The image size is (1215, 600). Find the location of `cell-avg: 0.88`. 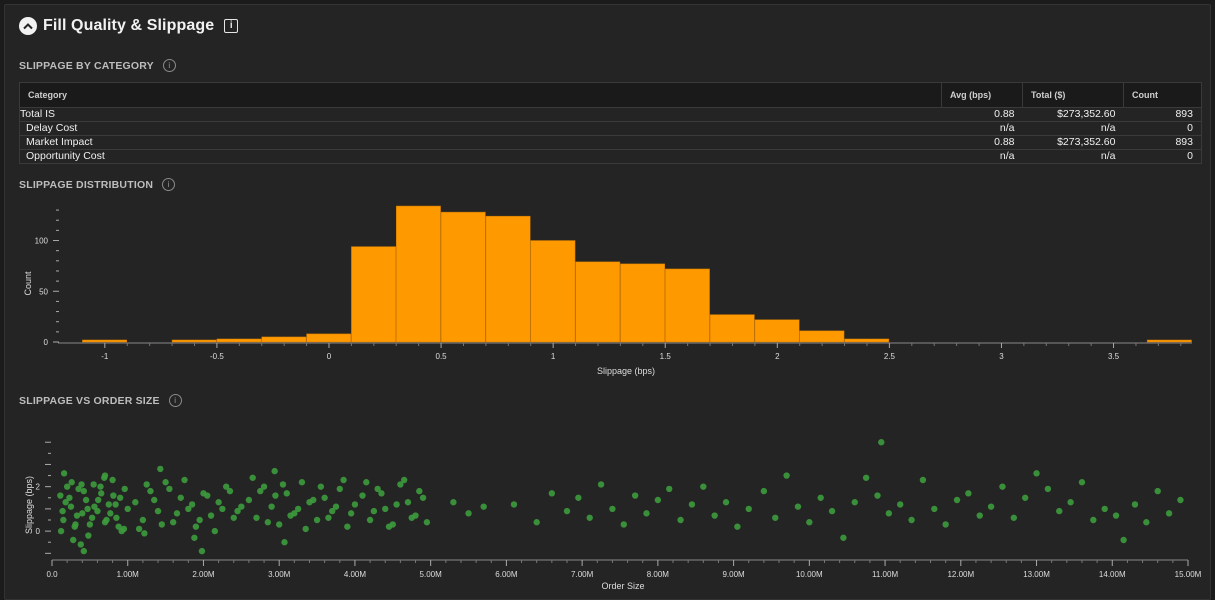

cell-avg: 0.88 is located at coordinates (982, 114).